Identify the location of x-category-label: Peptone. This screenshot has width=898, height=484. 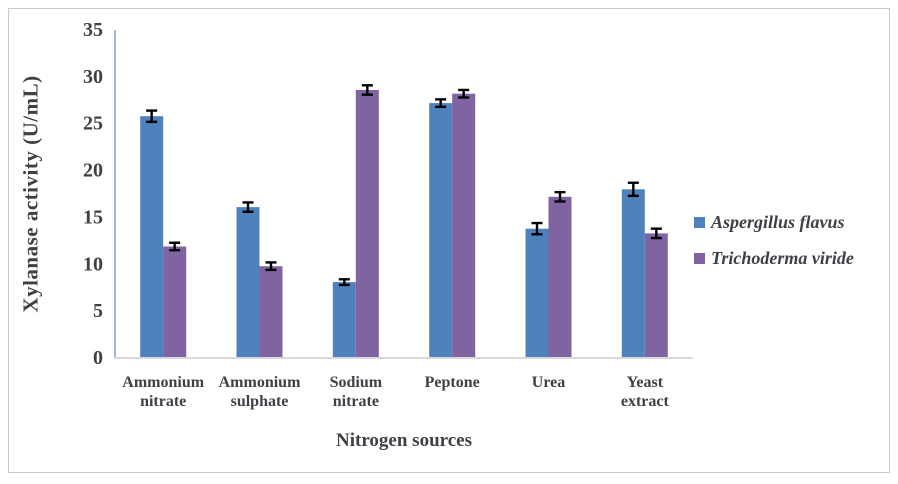
(452, 382).